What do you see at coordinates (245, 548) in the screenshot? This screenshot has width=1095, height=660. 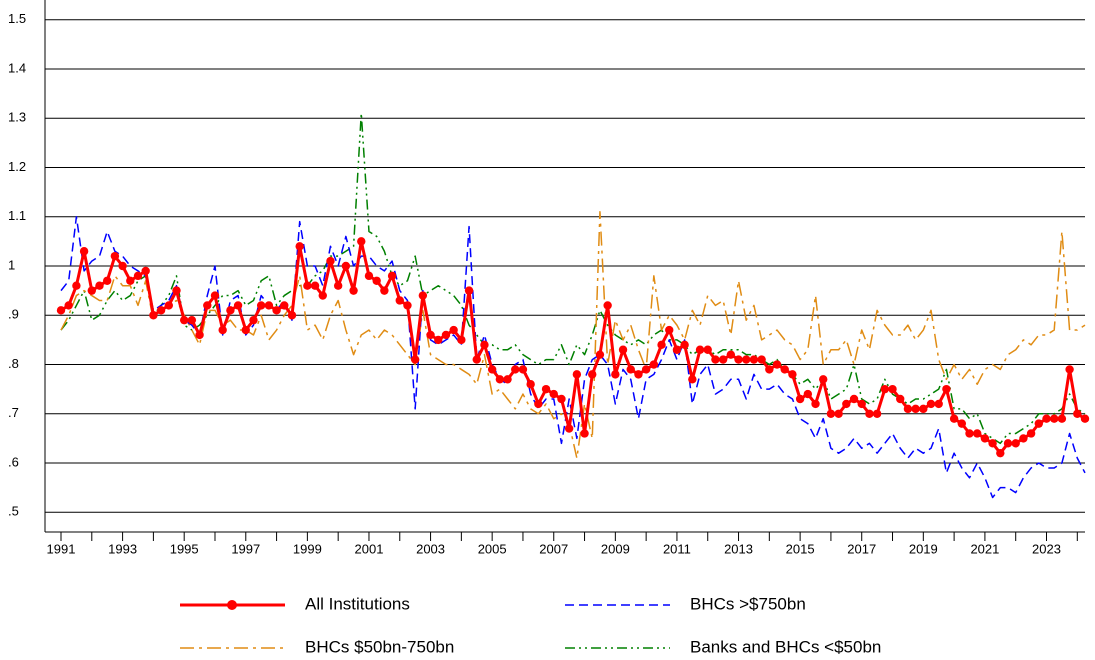 I see `x-tick-label: 1997` at bounding box center [245, 548].